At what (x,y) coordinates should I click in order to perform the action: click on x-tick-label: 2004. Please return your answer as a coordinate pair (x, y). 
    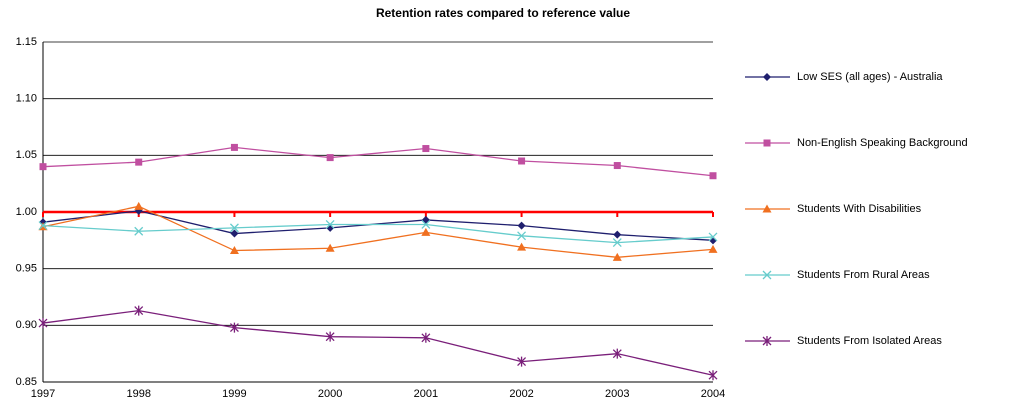
    Looking at the image, I should click on (713, 394).